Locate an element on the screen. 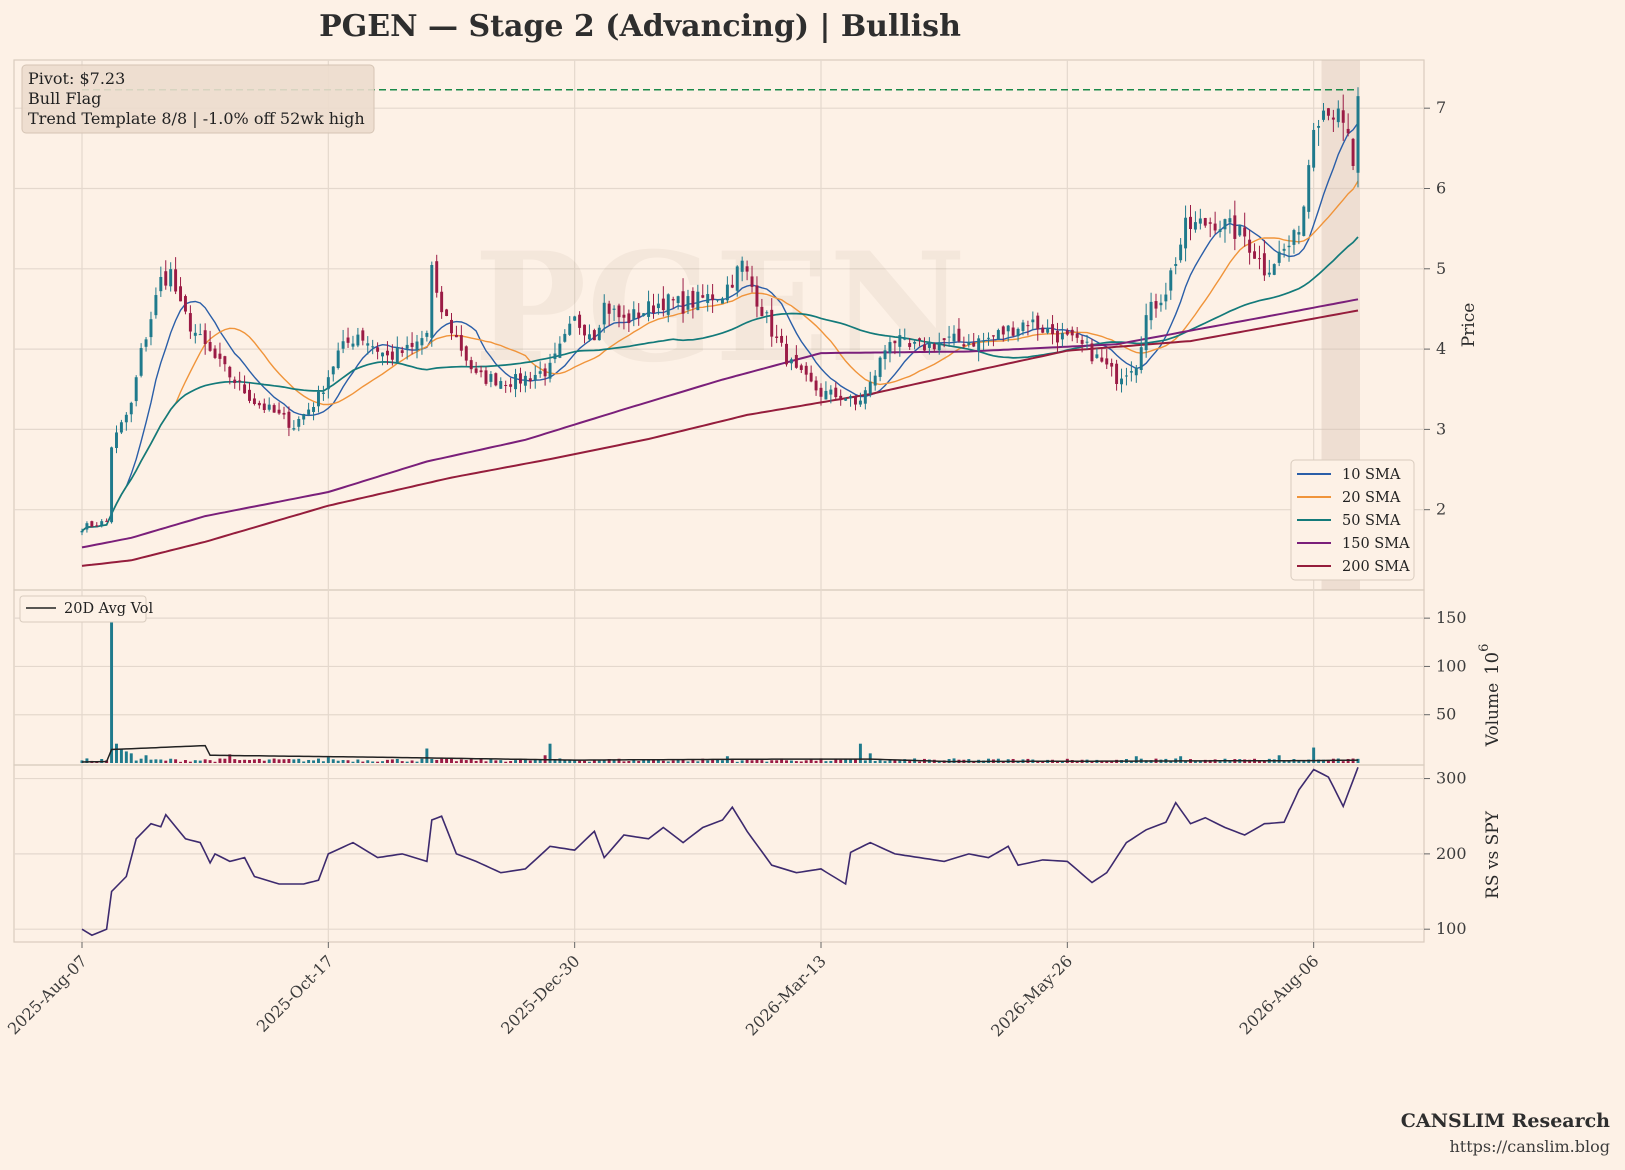  price-tick-label: 7 is located at coordinates (1441, 107).